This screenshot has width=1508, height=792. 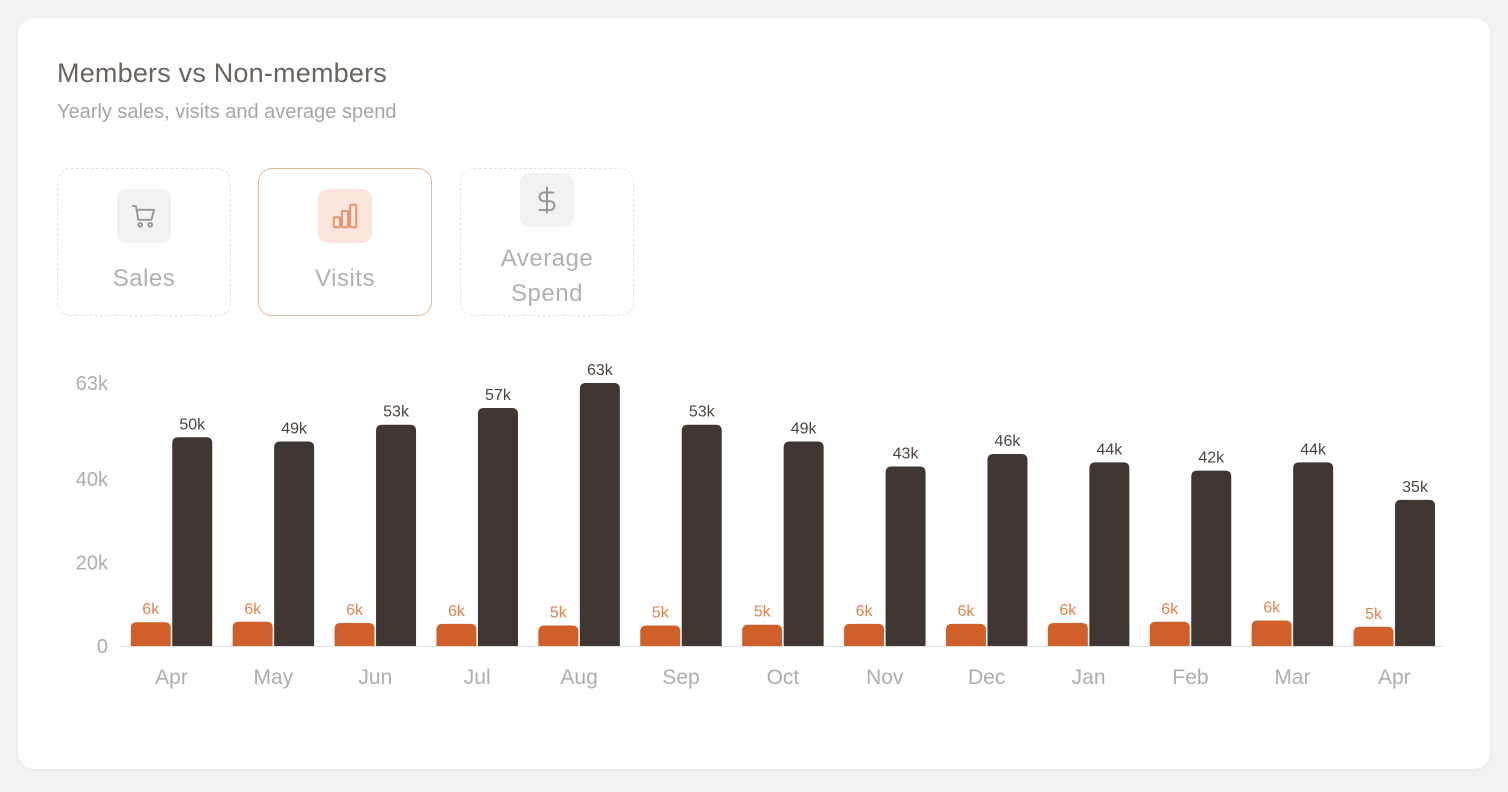 What do you see at coordinates (906, 453) in the screenshot?
I see `non-member-value-label: 43k` at bounding box center [906, 453].